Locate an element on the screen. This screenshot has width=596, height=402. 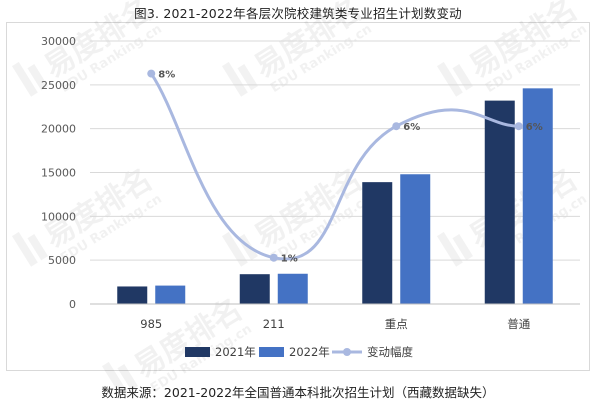
y-tick-label: 5000 is located at coordinates (62, 260).